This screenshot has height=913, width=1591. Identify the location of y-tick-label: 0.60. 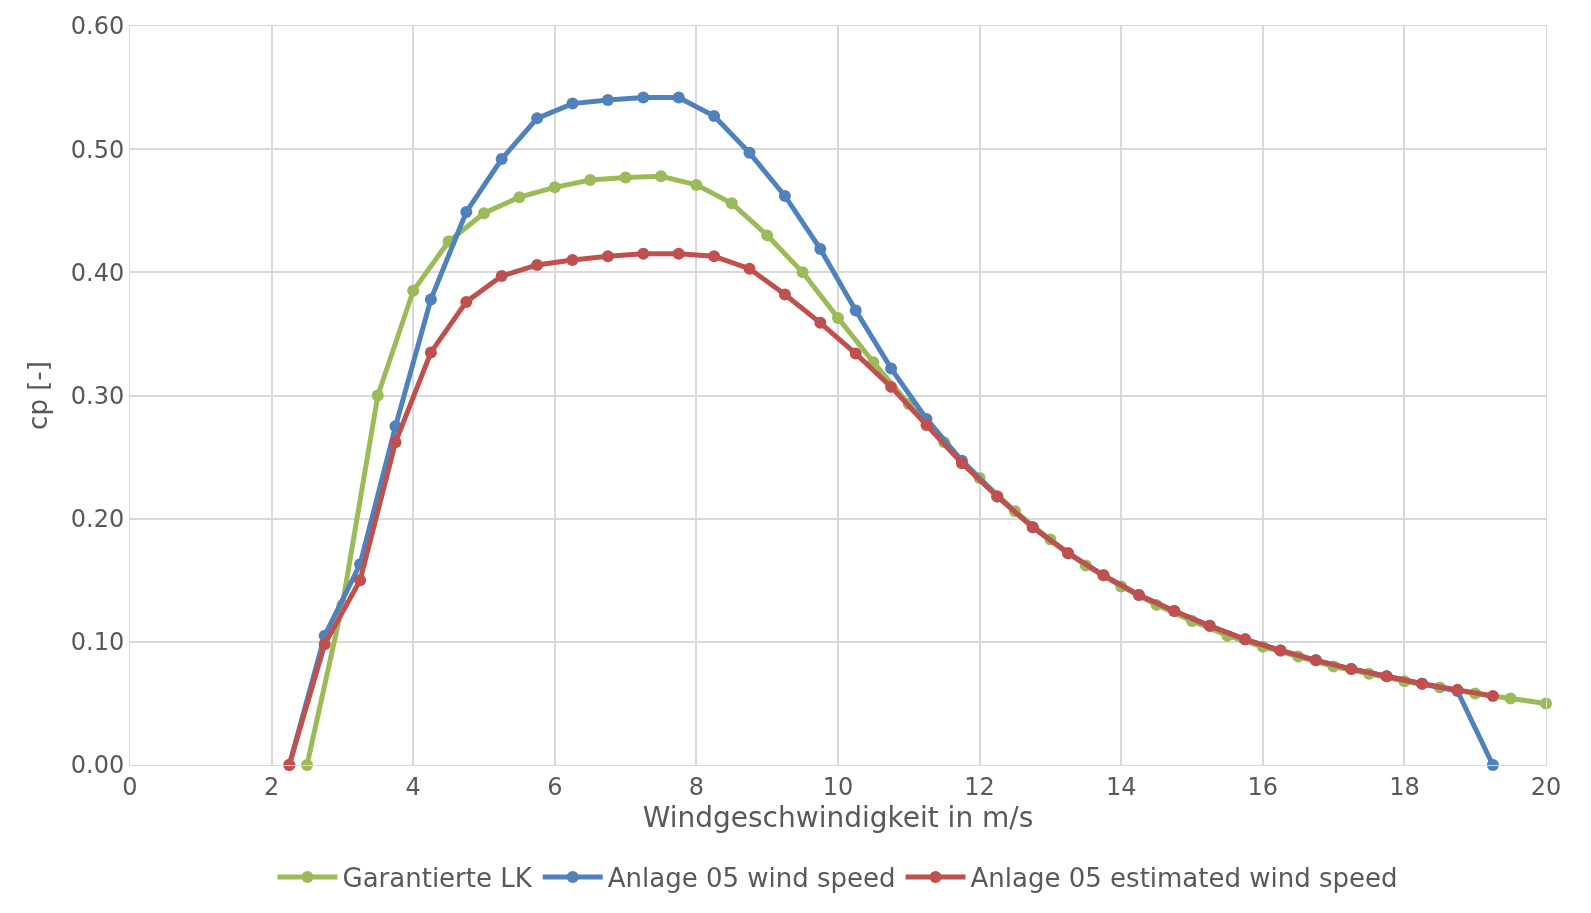
(97, 26).